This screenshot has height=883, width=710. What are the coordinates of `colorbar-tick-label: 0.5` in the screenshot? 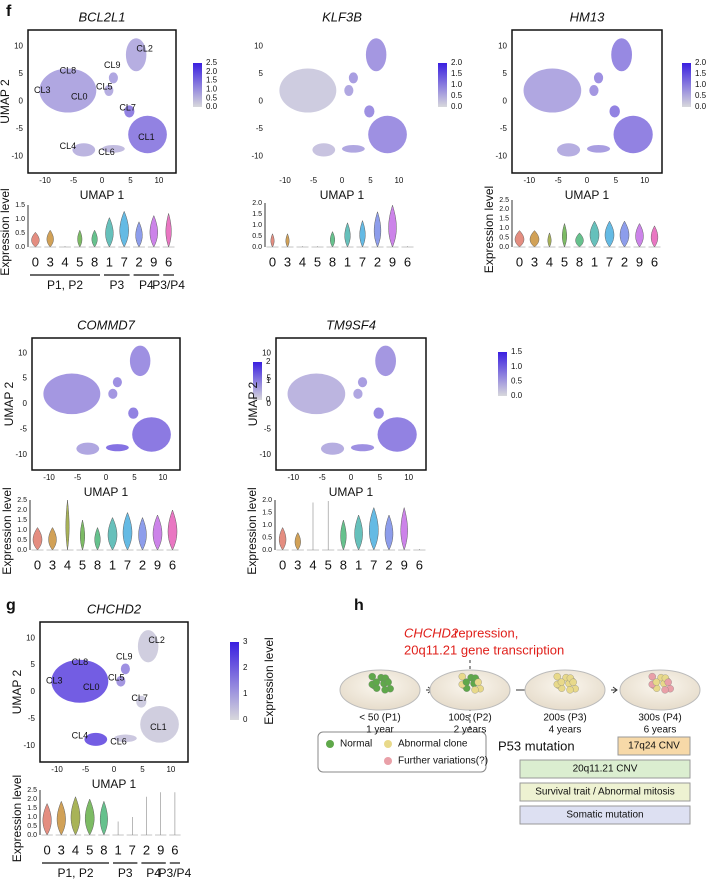 It's located at (701, 95).